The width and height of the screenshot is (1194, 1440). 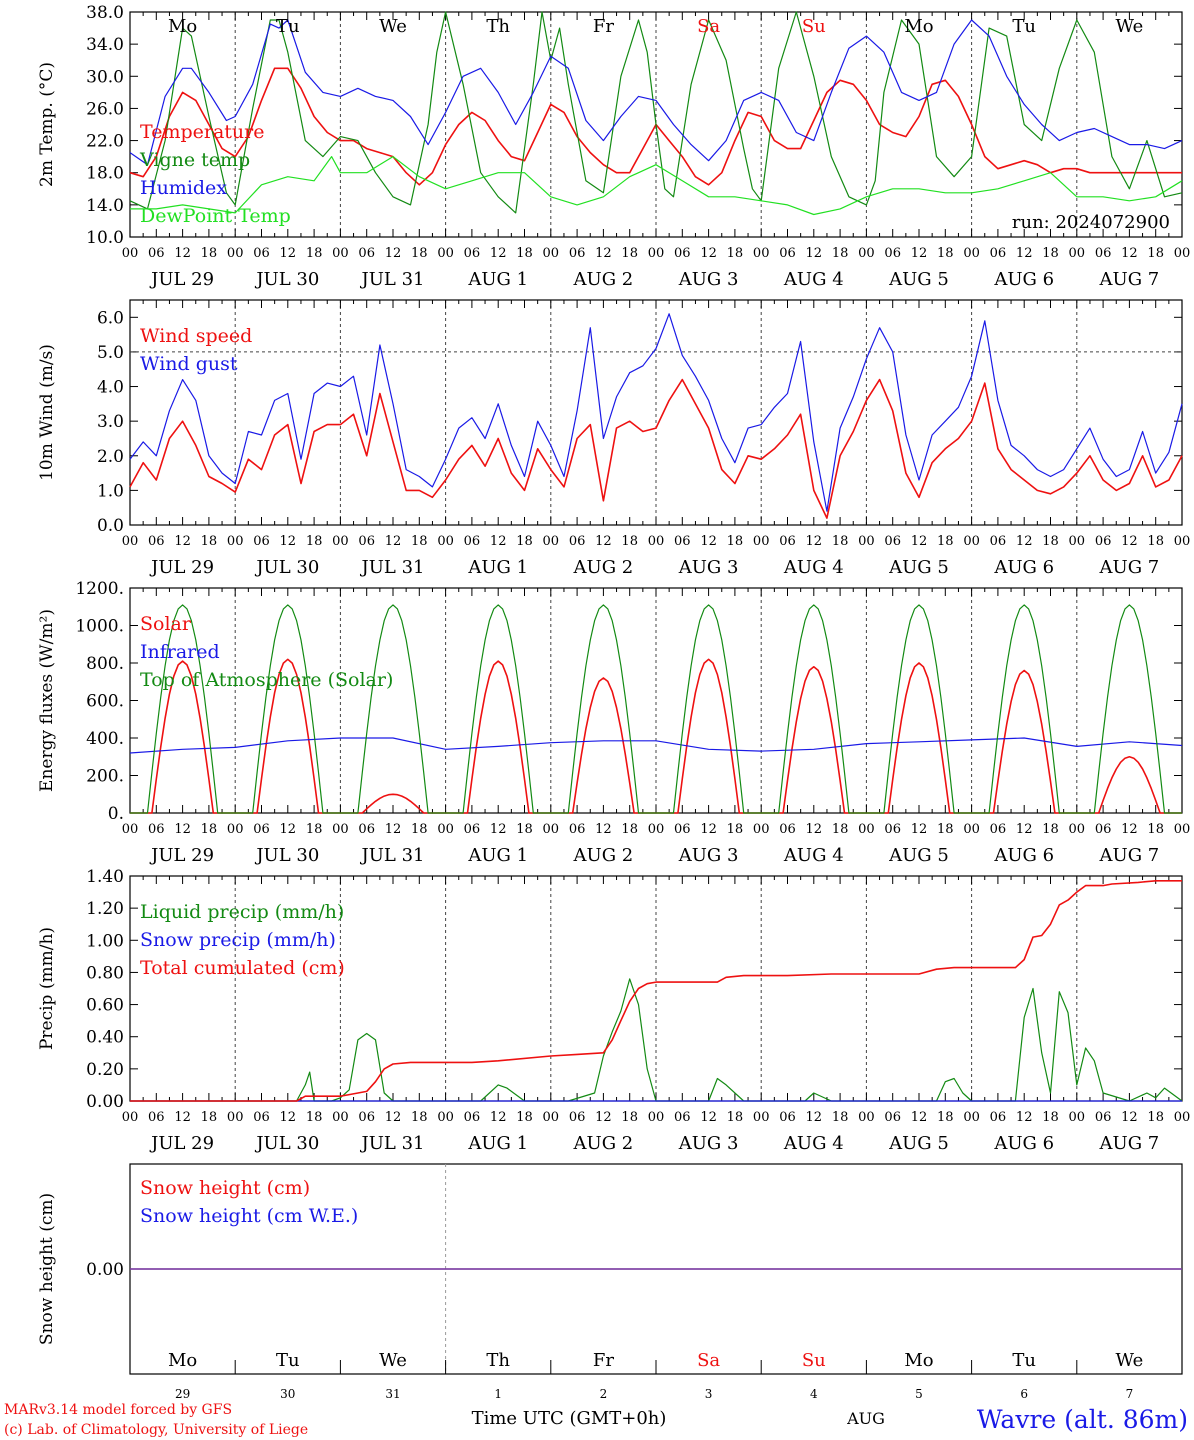 What do you see at coordinates (813, 567) in the screenshot?
I see `date-label: AUG 4` at bounding box center [813, 567].